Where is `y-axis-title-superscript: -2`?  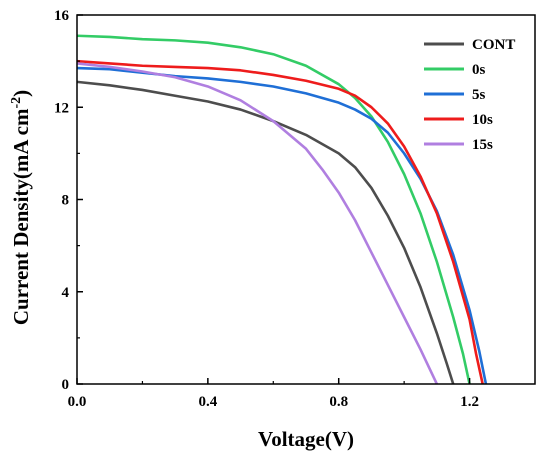
y-axis-title-superscript: -2 is located at coordinates (16, 103).